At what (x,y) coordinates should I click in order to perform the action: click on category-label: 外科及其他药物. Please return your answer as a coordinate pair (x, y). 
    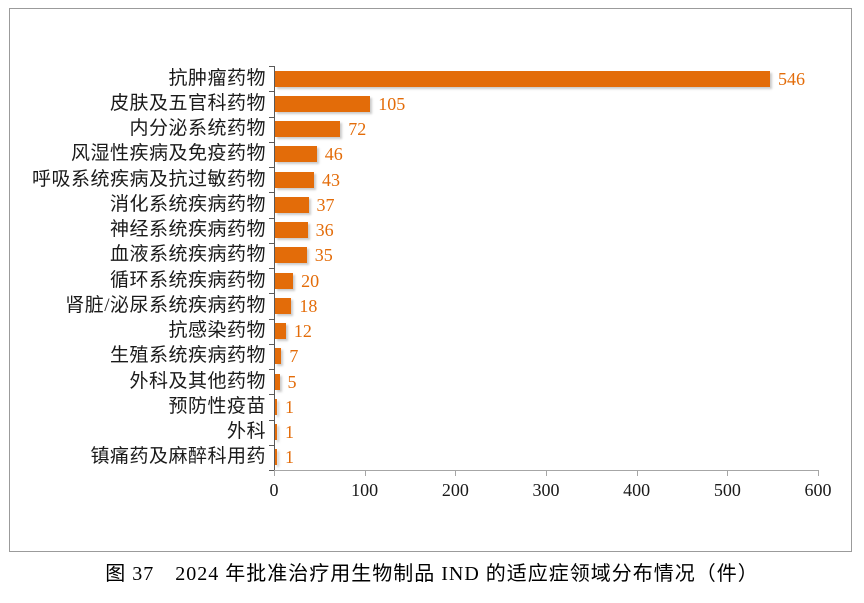
    Looking at the image, I should click on (197, 381).